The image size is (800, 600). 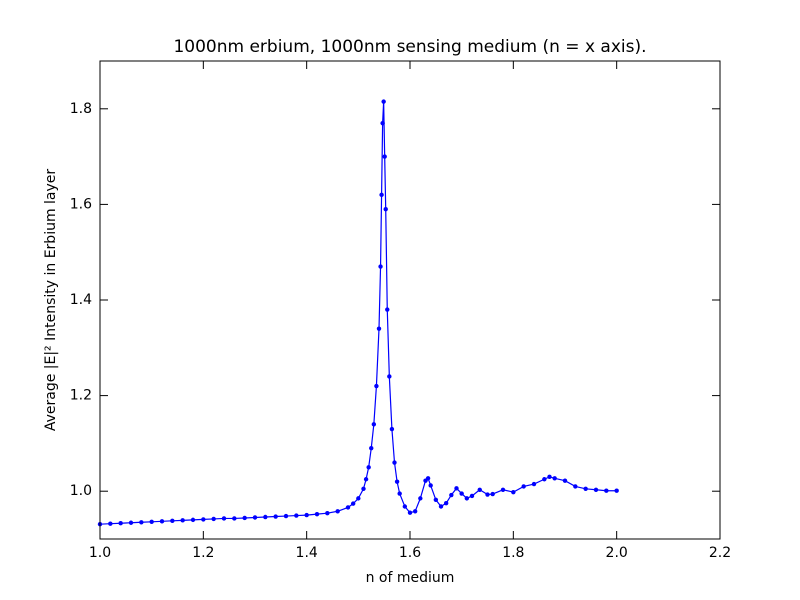 I want to click on x-tick-label: 1.0, so click(x=100, y=553).